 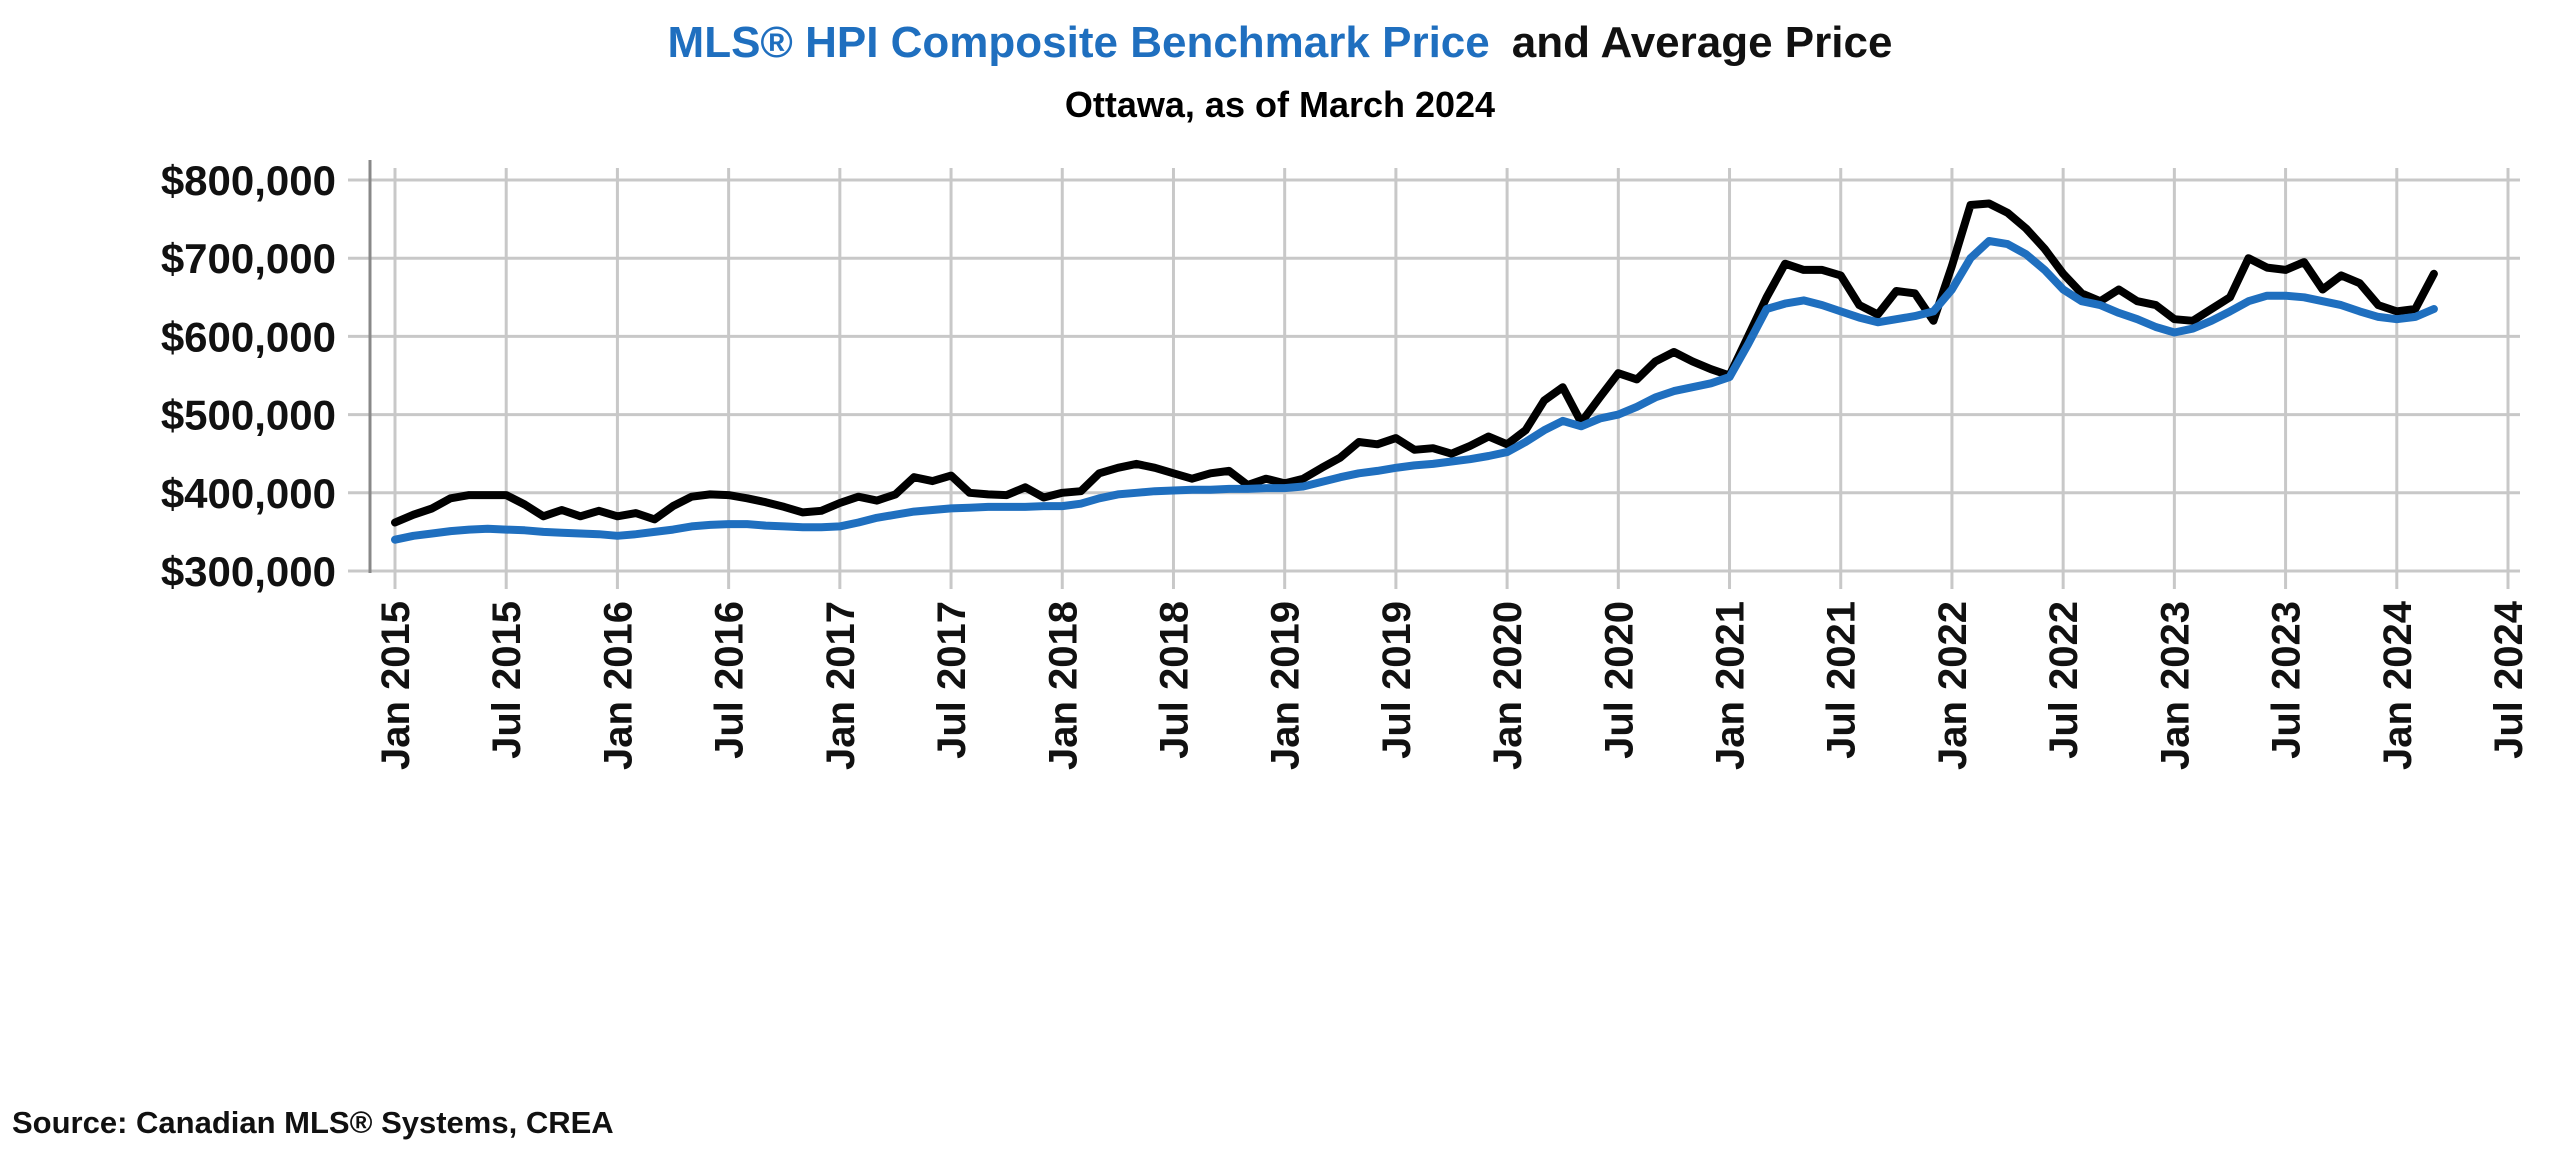 I want to click on y-tick-label: $800,000, so click(x=248, y=180).